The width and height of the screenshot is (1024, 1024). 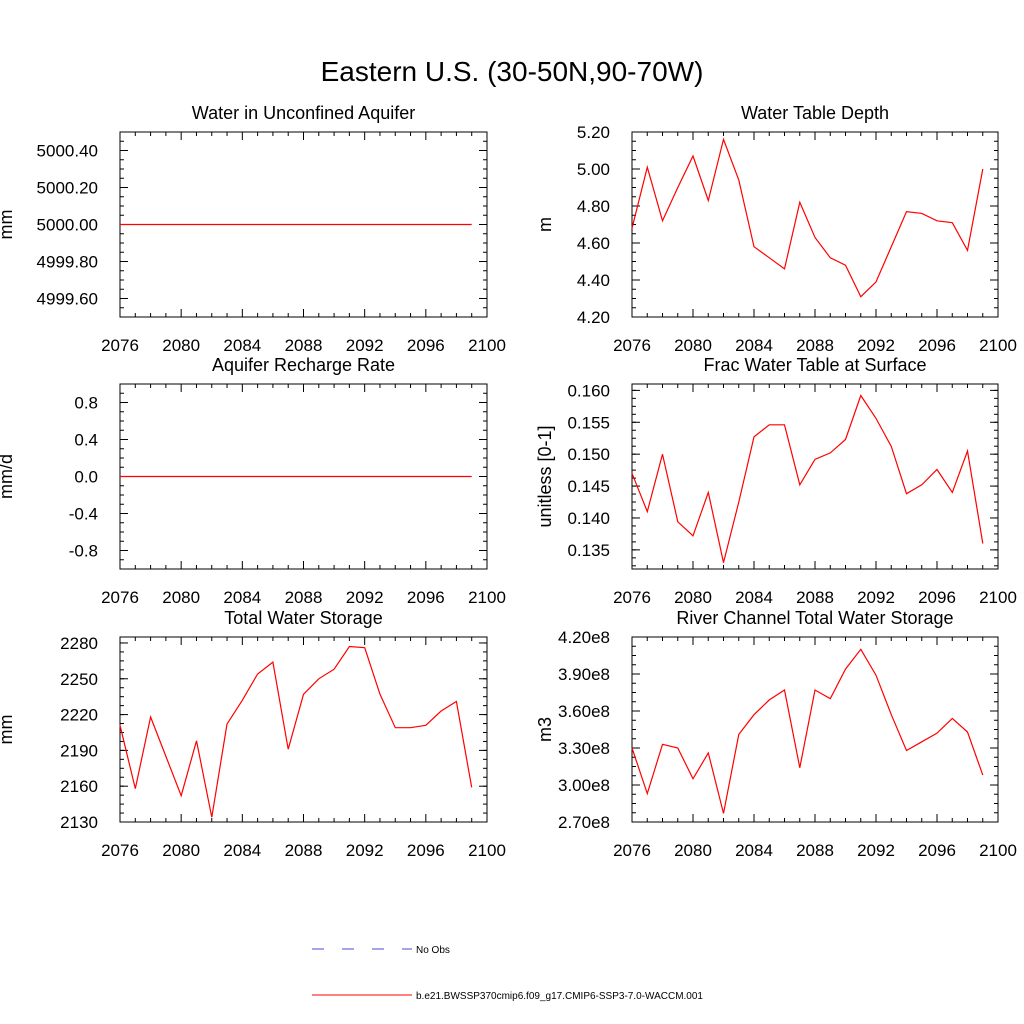 What do you see at coordinates (67, 262) in the screenshot?
I see `y-tick-label: 4999.80` at bounding box center [67, 262].